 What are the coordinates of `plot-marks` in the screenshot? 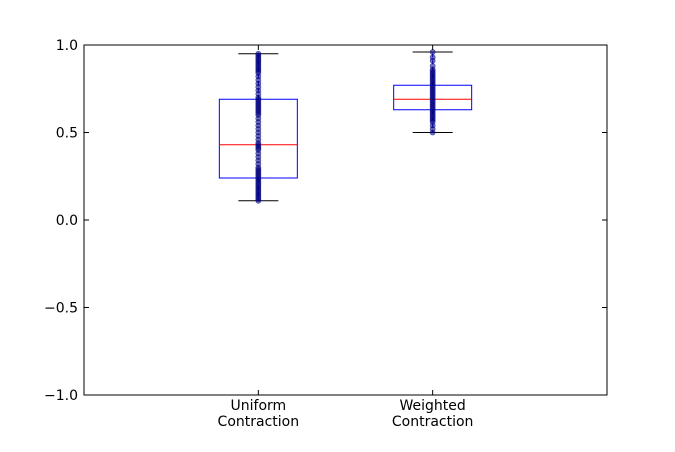 It's located at (345, 126).